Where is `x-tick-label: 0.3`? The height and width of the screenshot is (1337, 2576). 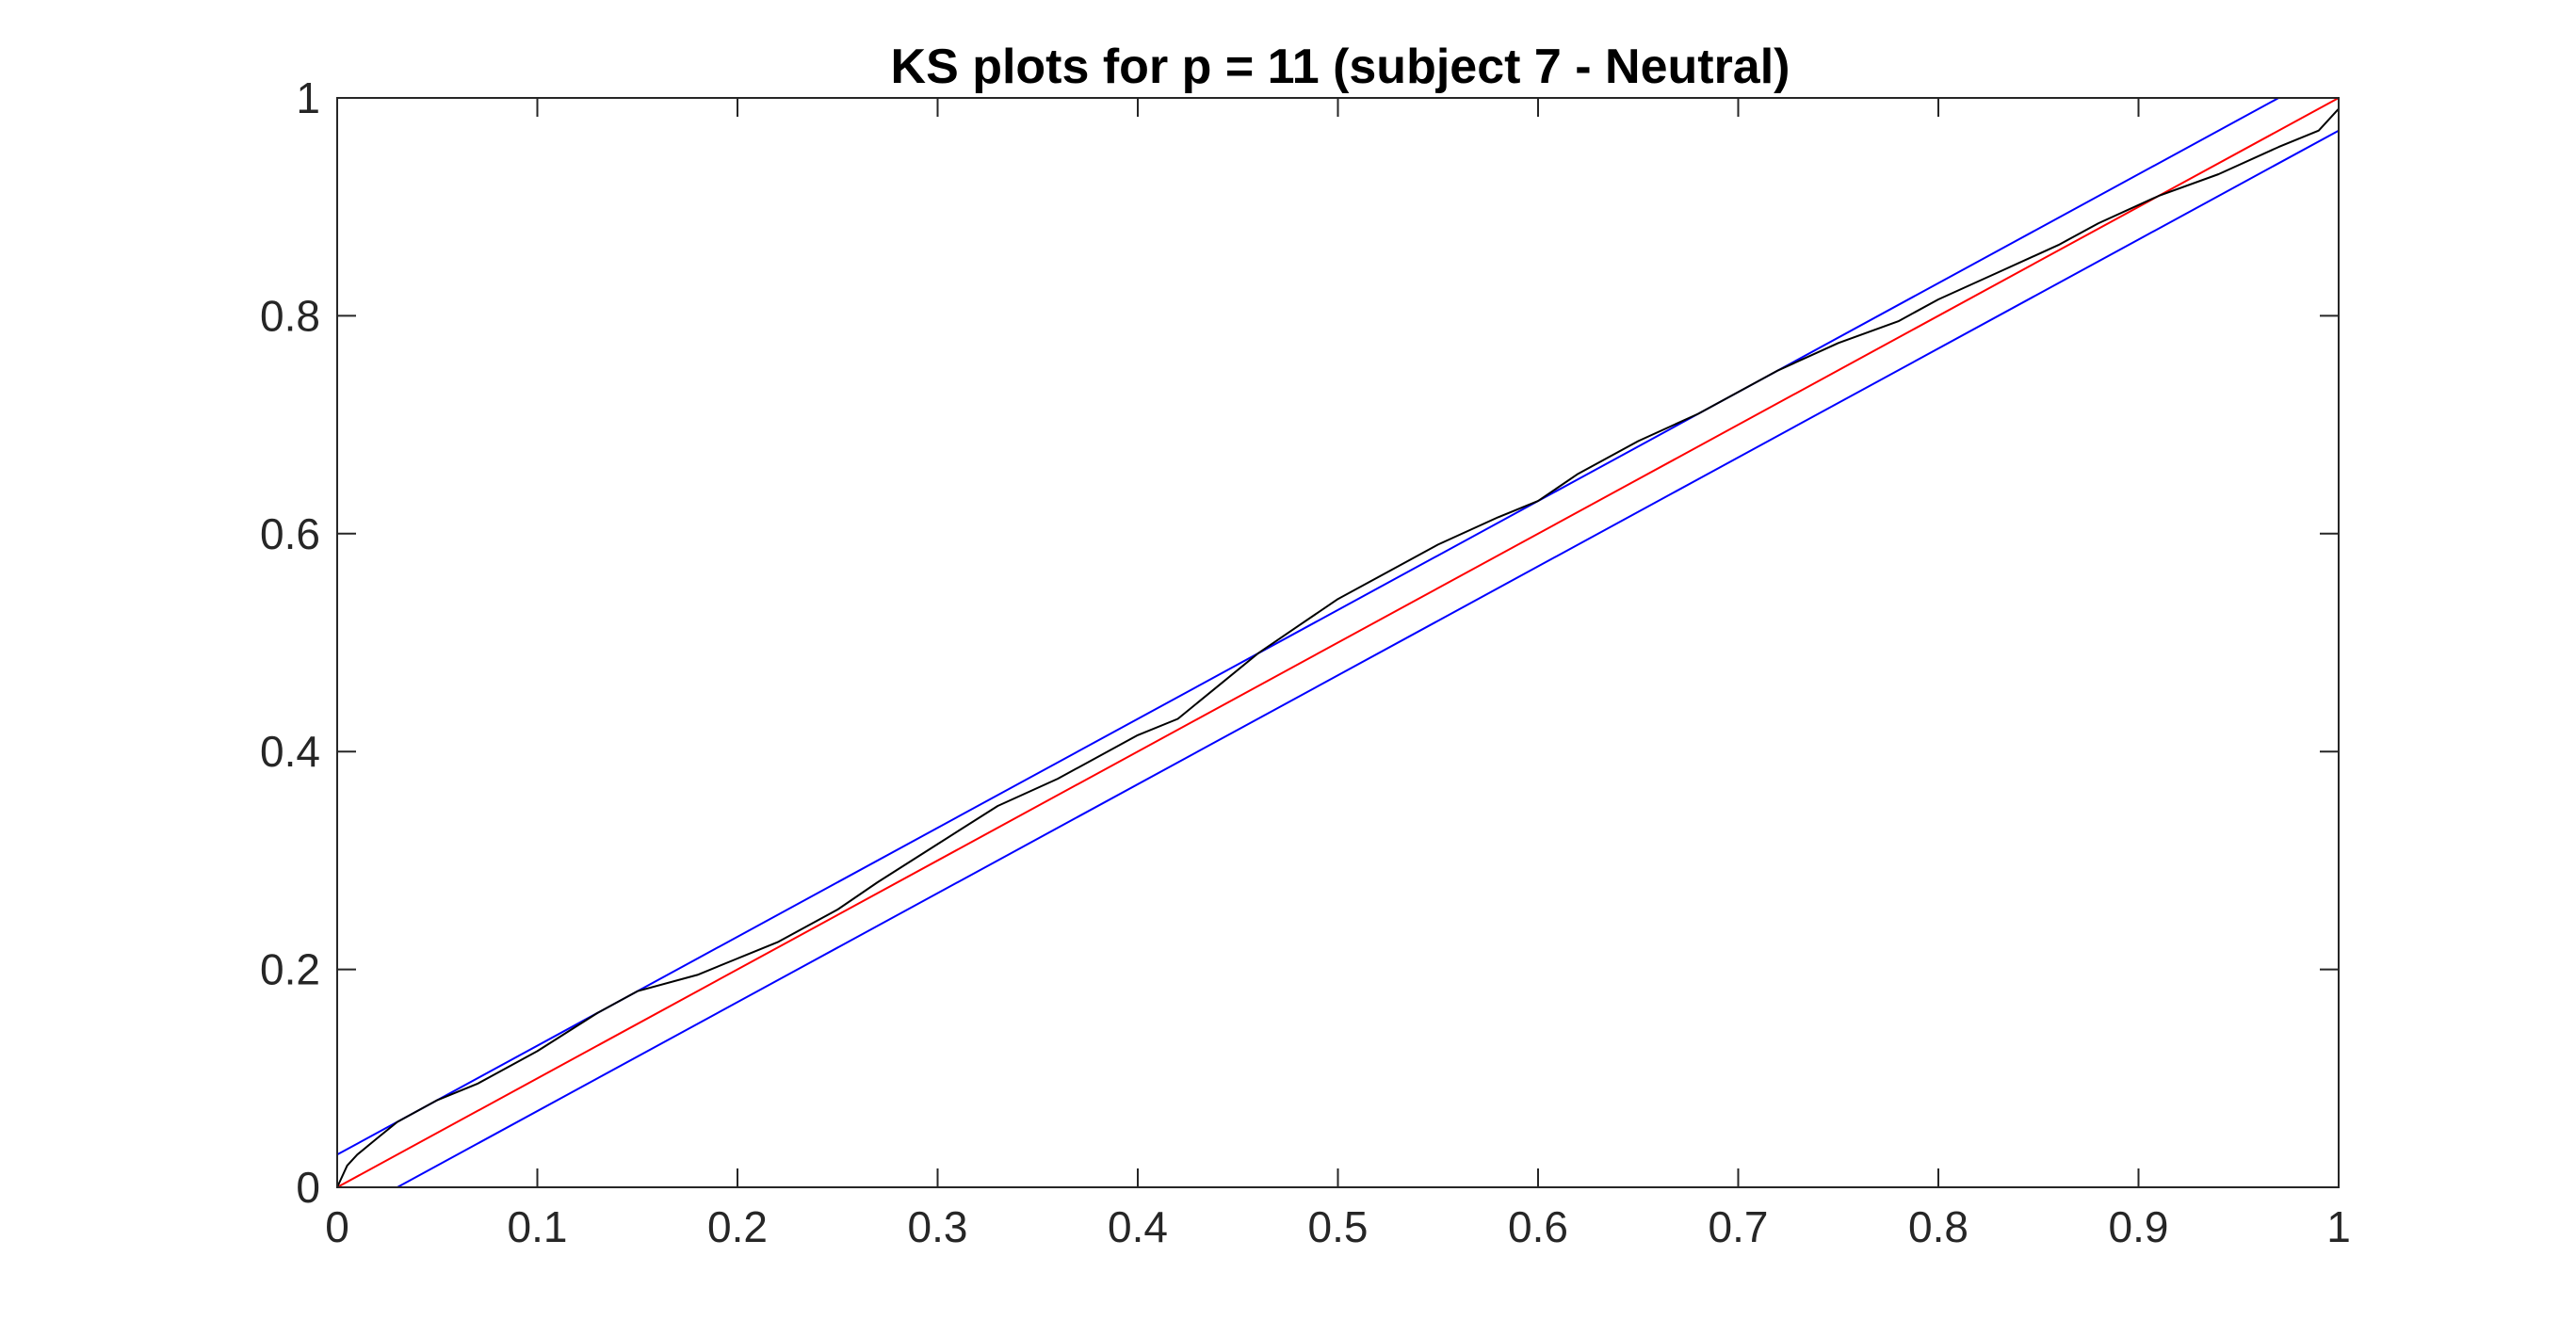
x-tick-label: 0.3 is located at coordinates (938, 1226).